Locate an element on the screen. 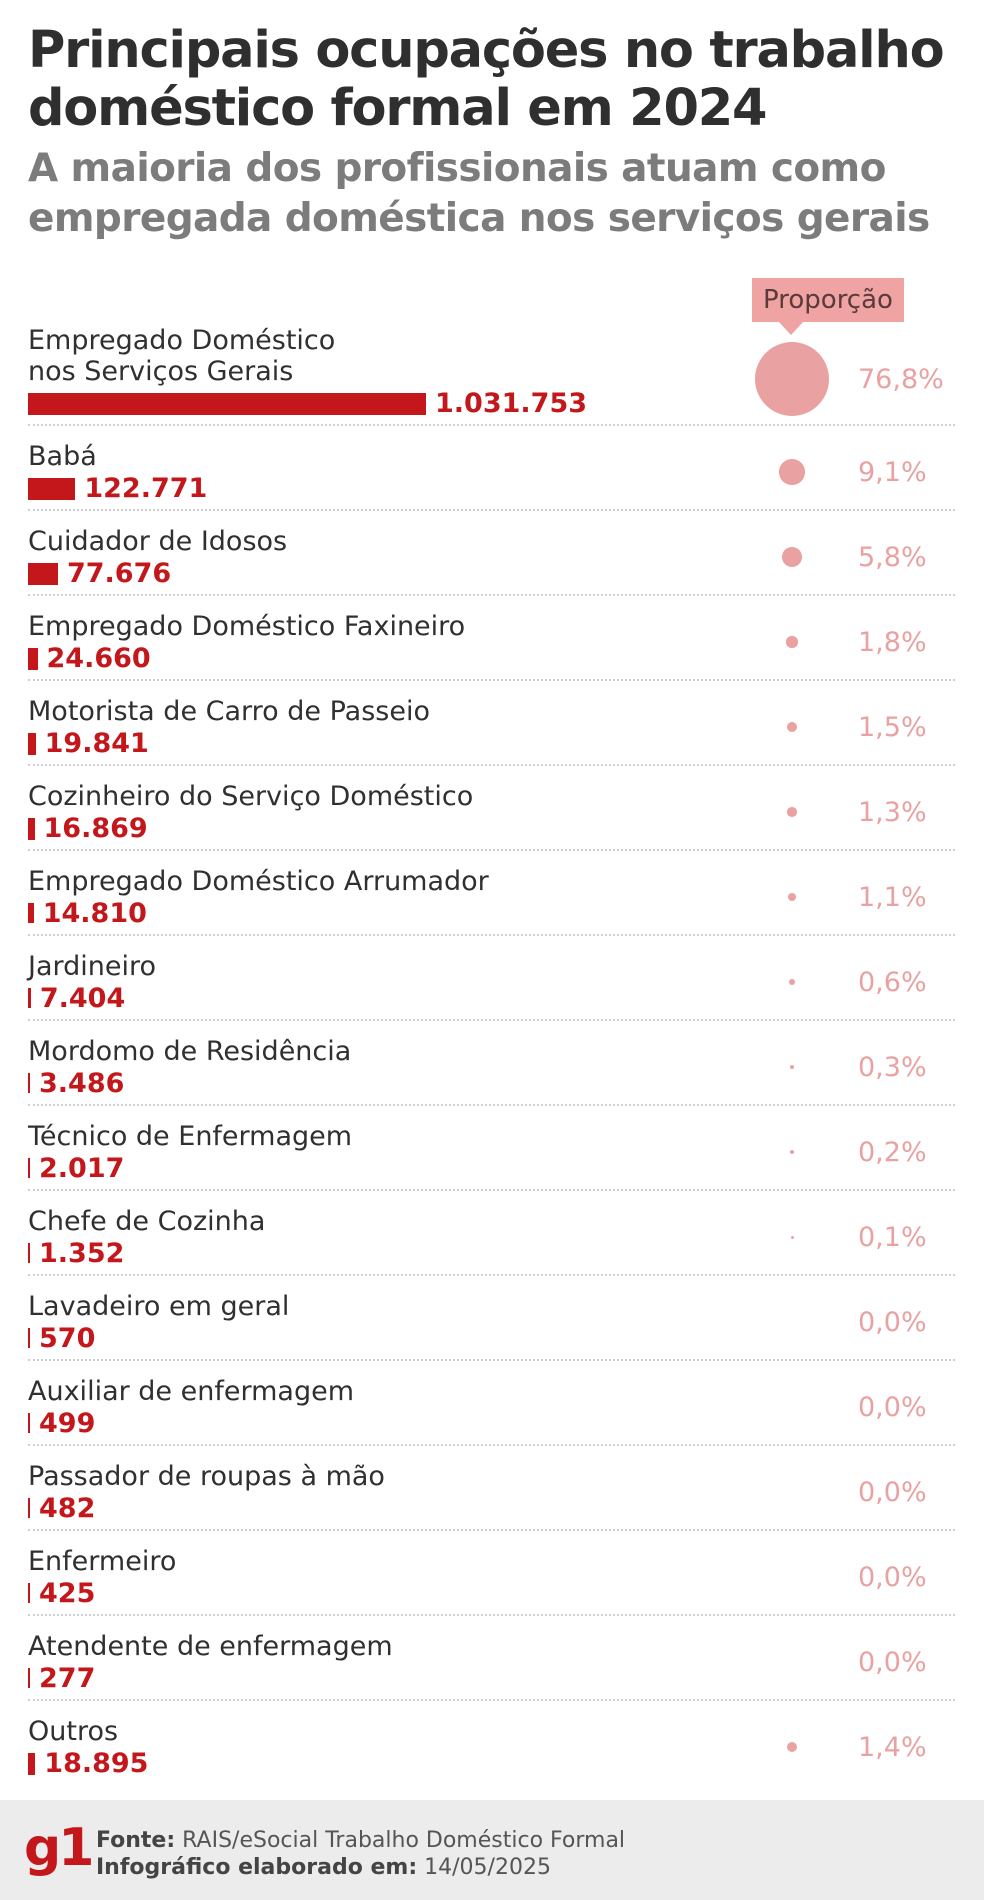 This screenshot has height=1900, width=984. category-label-line: Técnico de Enfermagem is located at coordinates (190, 1136).